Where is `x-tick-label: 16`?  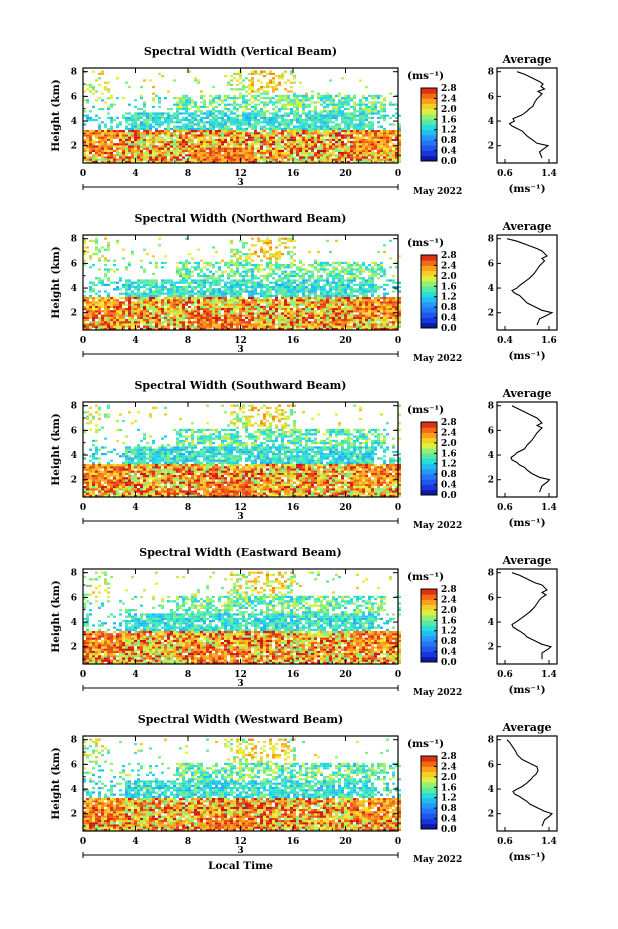
x-tick-label: 16 is located at coordinates (293, 508).